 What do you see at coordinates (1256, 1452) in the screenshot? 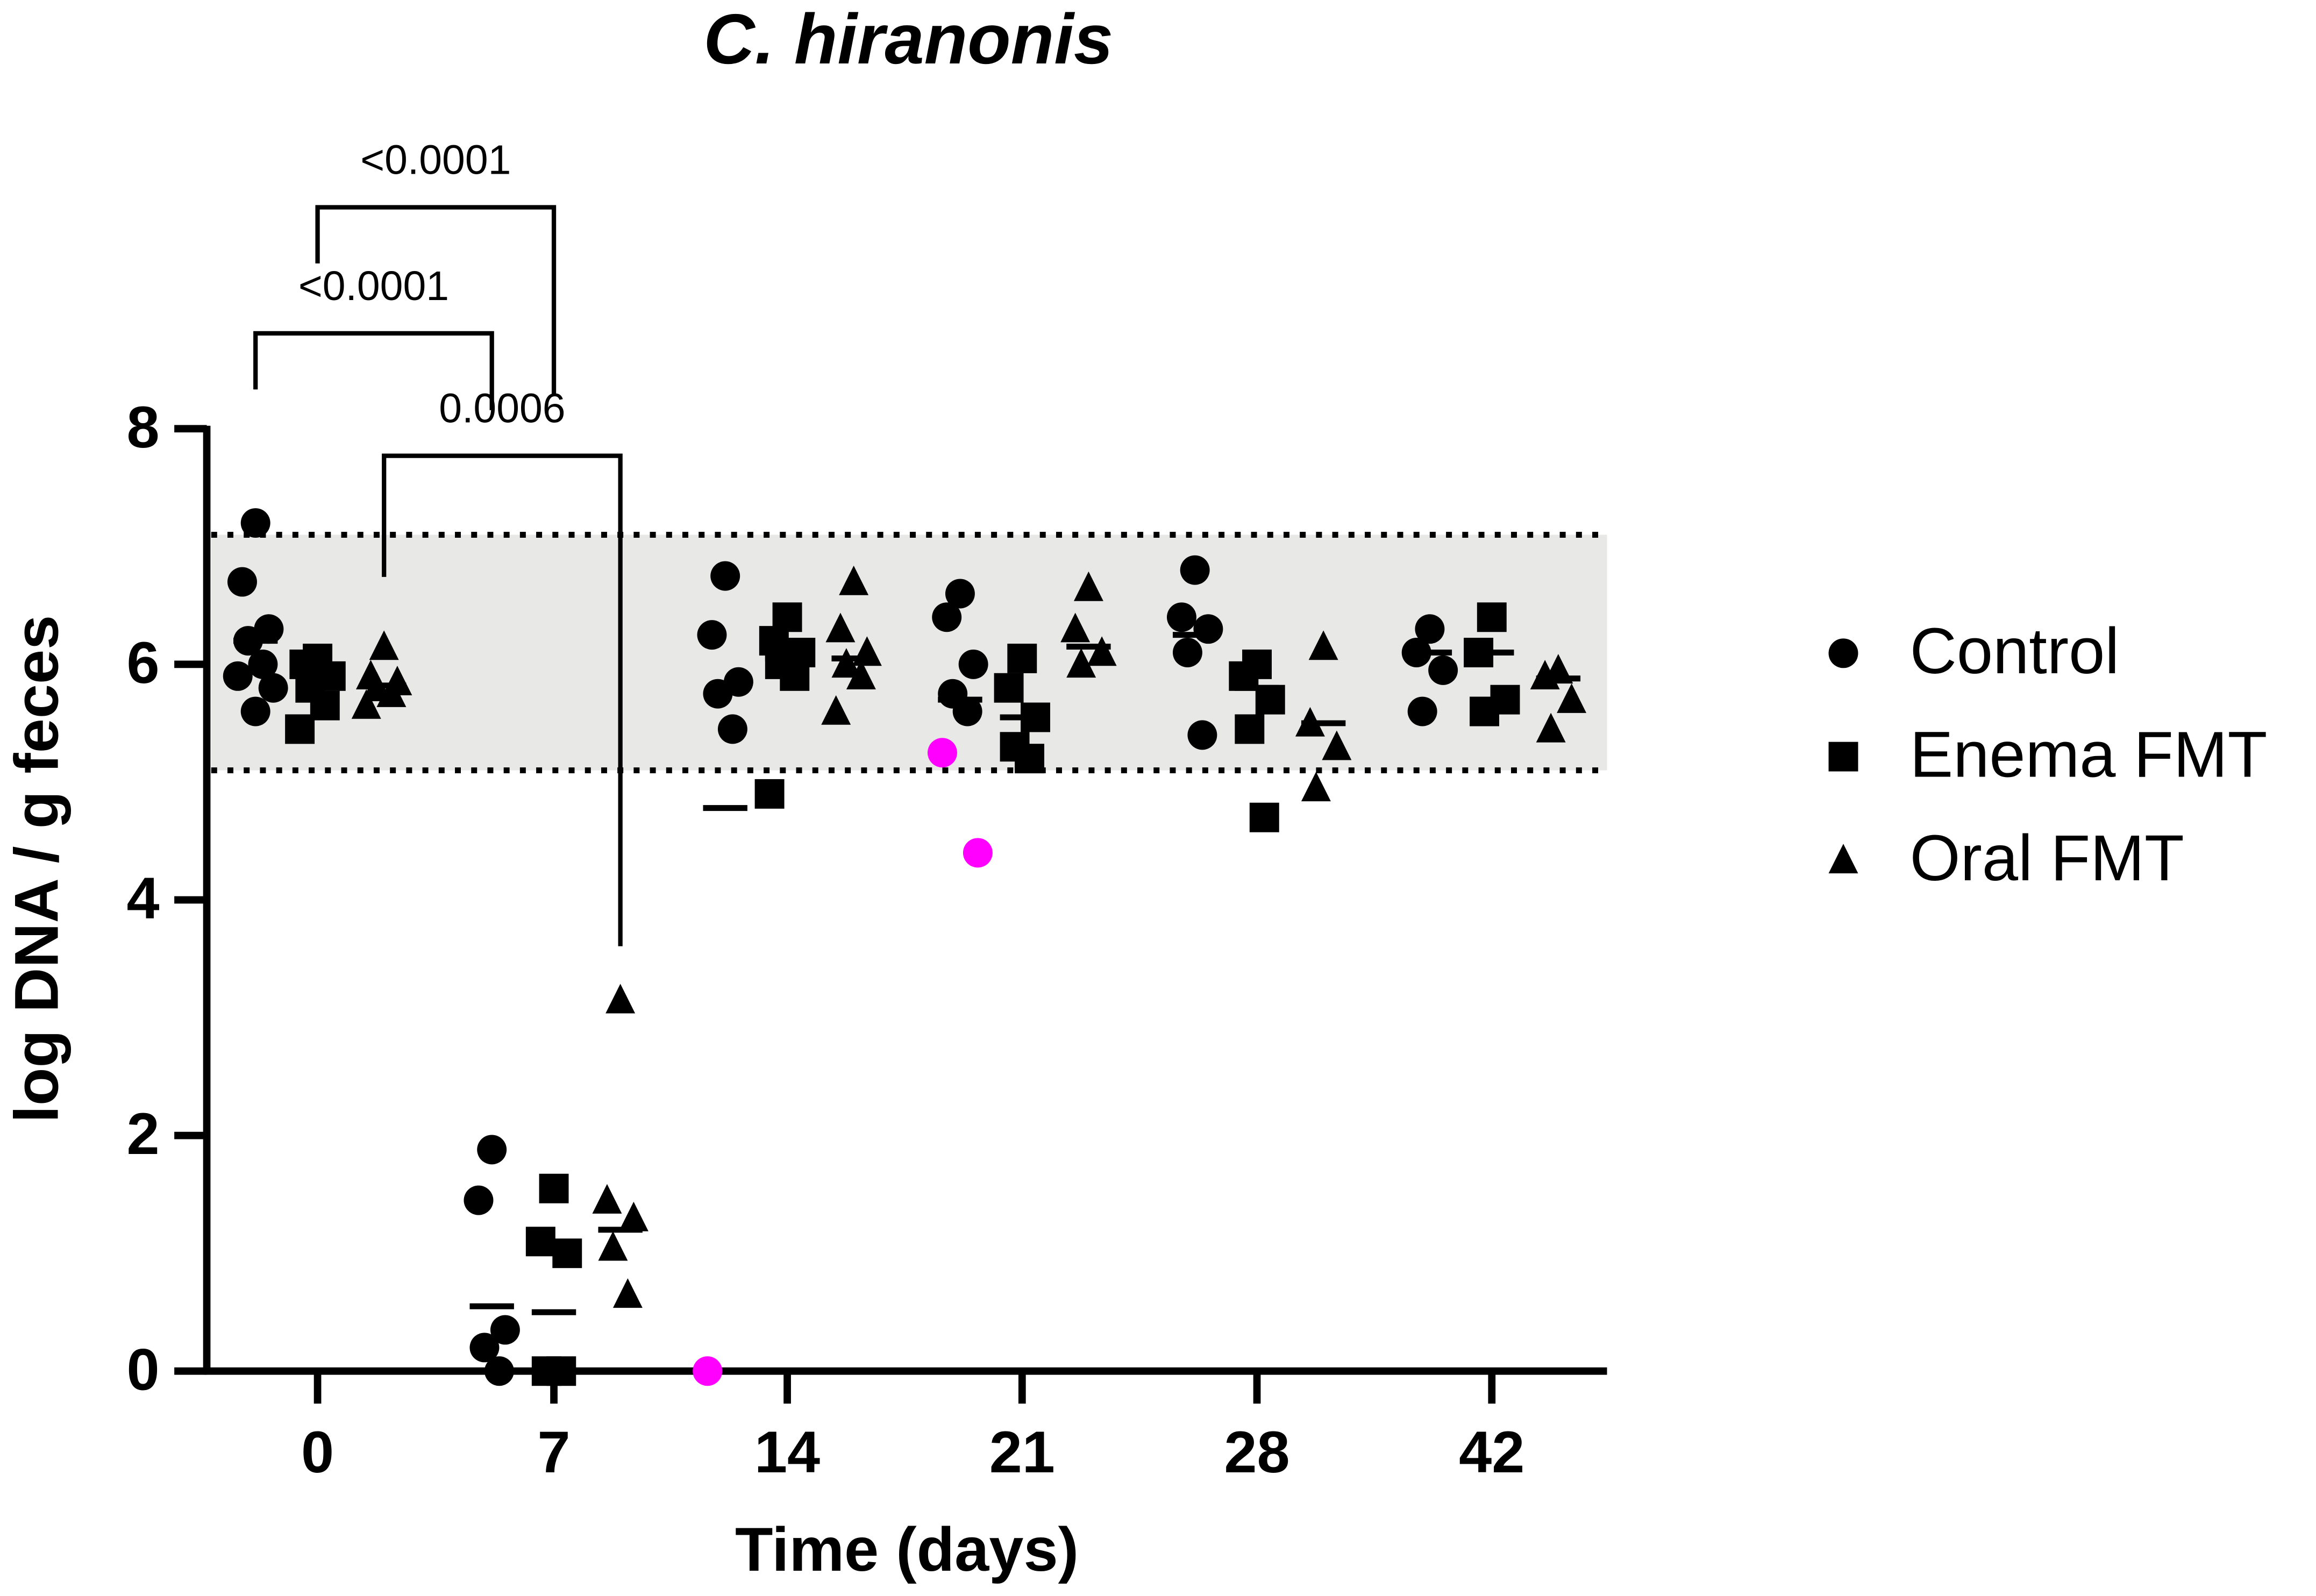
I see `x-tick-label: 28` at bounding box center [1256, 1452].